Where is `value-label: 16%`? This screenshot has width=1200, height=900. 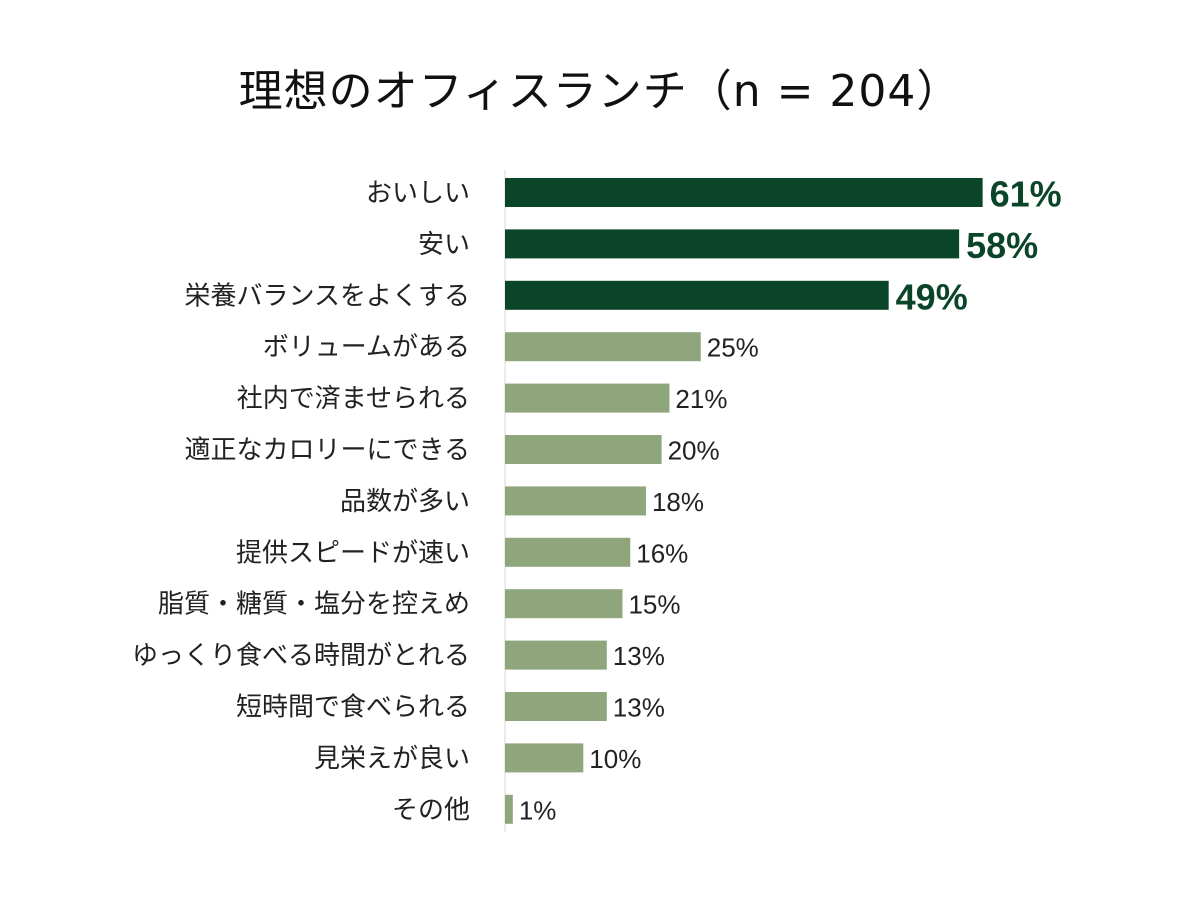 value-label: 16% is located at coordinates (662, 553).